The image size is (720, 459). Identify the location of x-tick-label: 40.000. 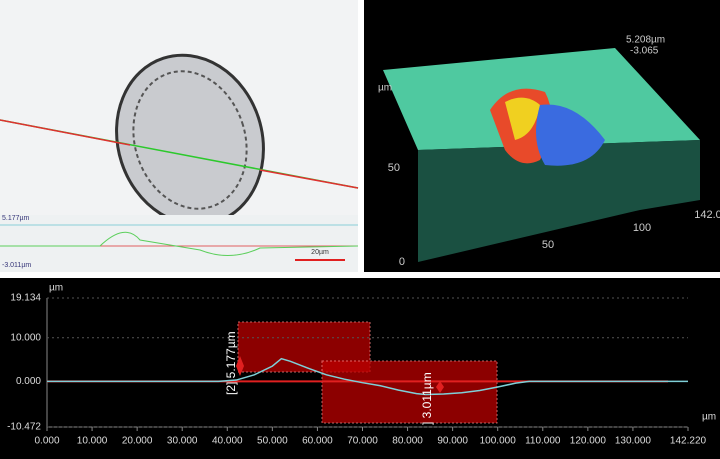
(227, 441).